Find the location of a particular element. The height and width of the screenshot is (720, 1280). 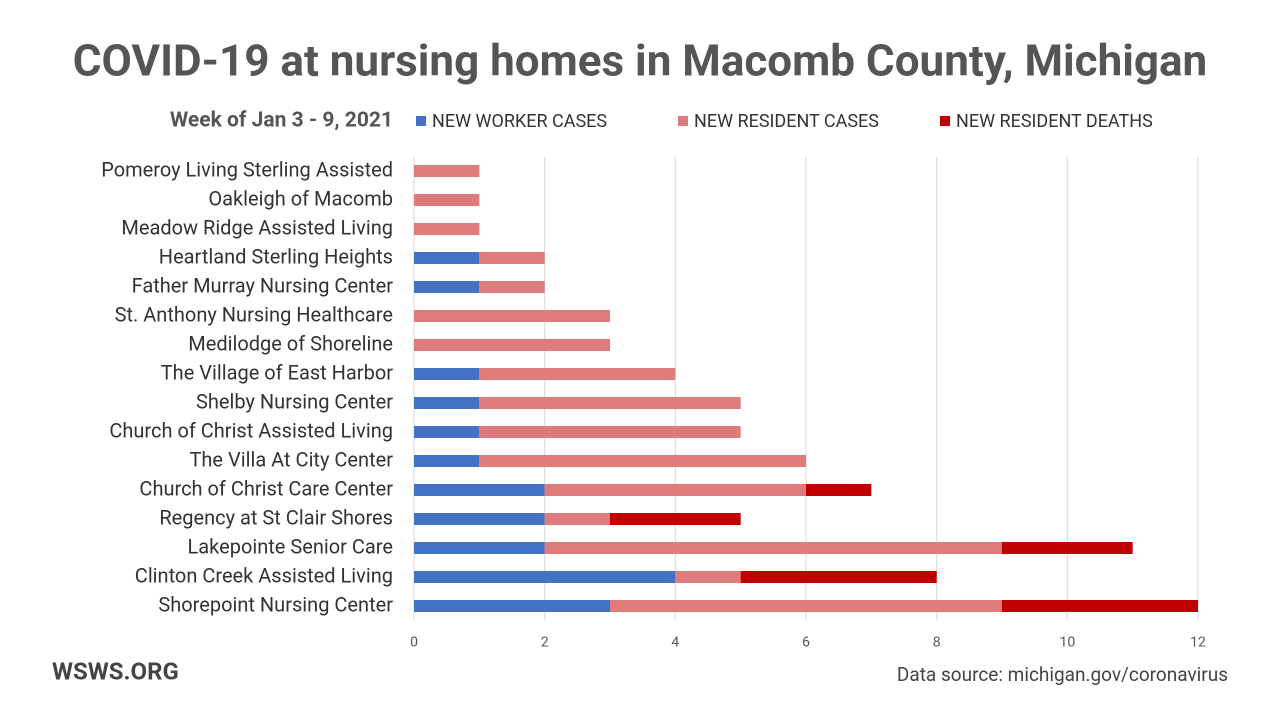

x-tick-label: 12 is located at coordinates (1198, 643).